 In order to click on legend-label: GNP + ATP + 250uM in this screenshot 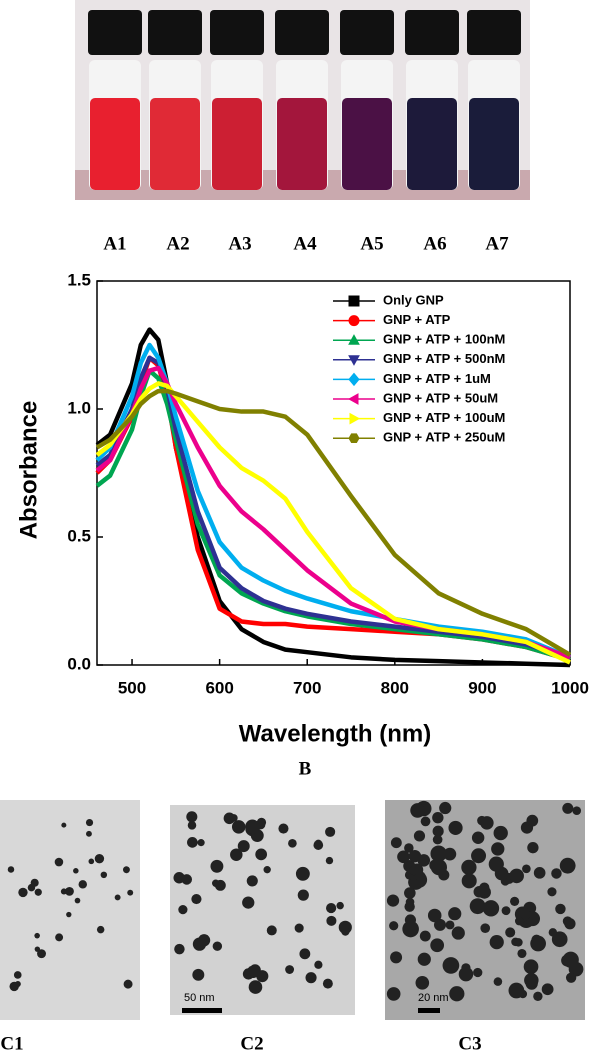, I will do `click(444, 437)`.